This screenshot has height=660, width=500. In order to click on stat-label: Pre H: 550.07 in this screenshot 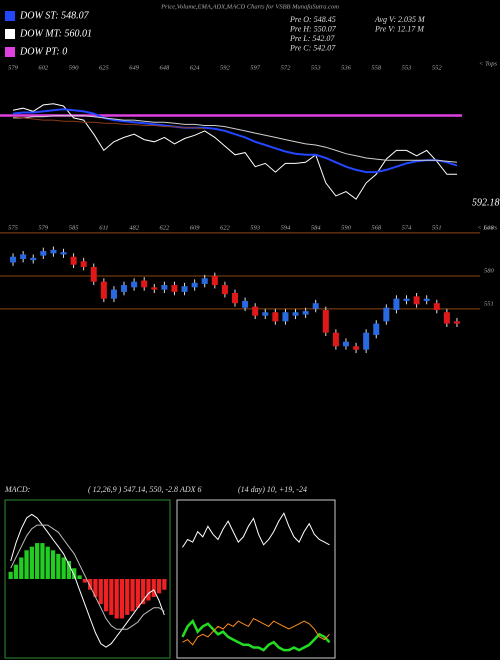, I will do `click(313, 28)`.